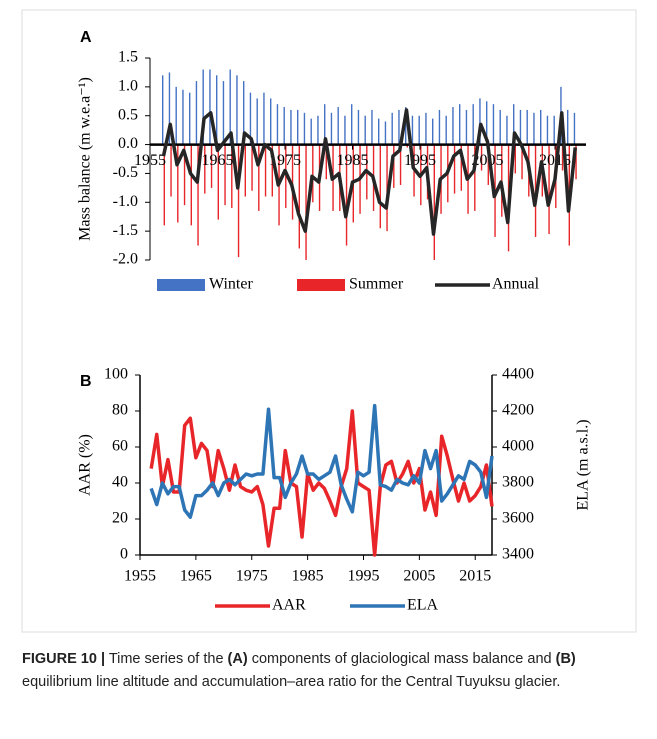 The height and width of the screenshot is (739, 657). What do you see at coordinates (128, 86) in the screenshot?
I see `y-tick-label: 1.0` at bounding box center [128, 86].